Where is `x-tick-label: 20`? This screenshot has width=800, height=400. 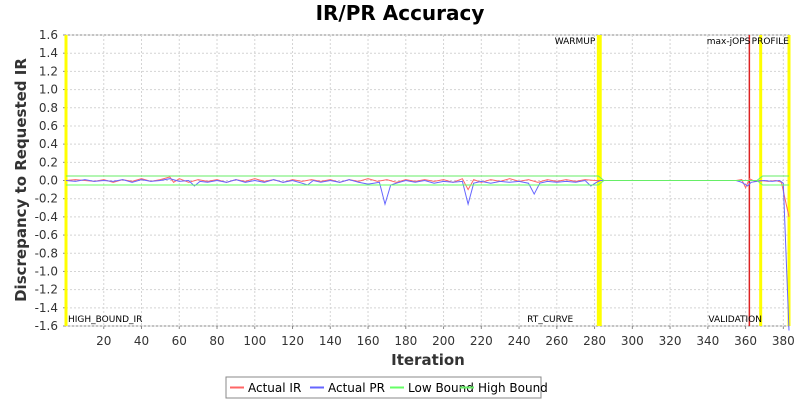
x-tick-label: 20 is located at coordinates (103, 341).